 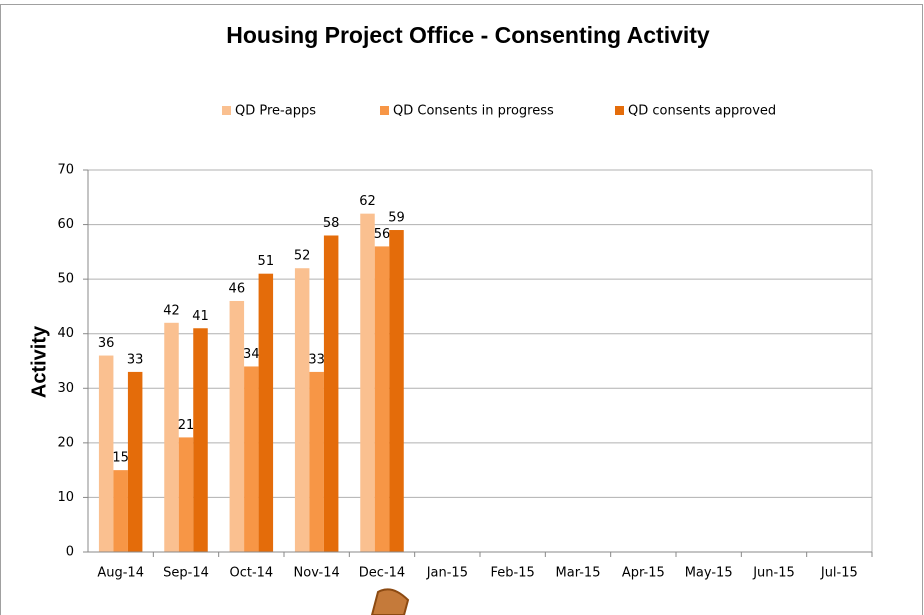 What do you see at coordinates (120, 458) in the screenshot?
I see `data-label: 15` at bounding box center [120, 458].